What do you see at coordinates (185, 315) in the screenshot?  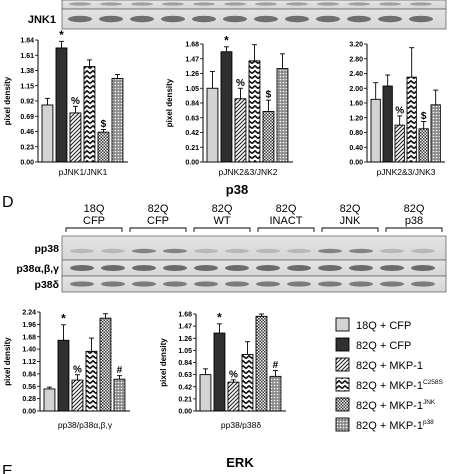 I see `y-tick-label: 1.68` at bounding box center [185, 315].